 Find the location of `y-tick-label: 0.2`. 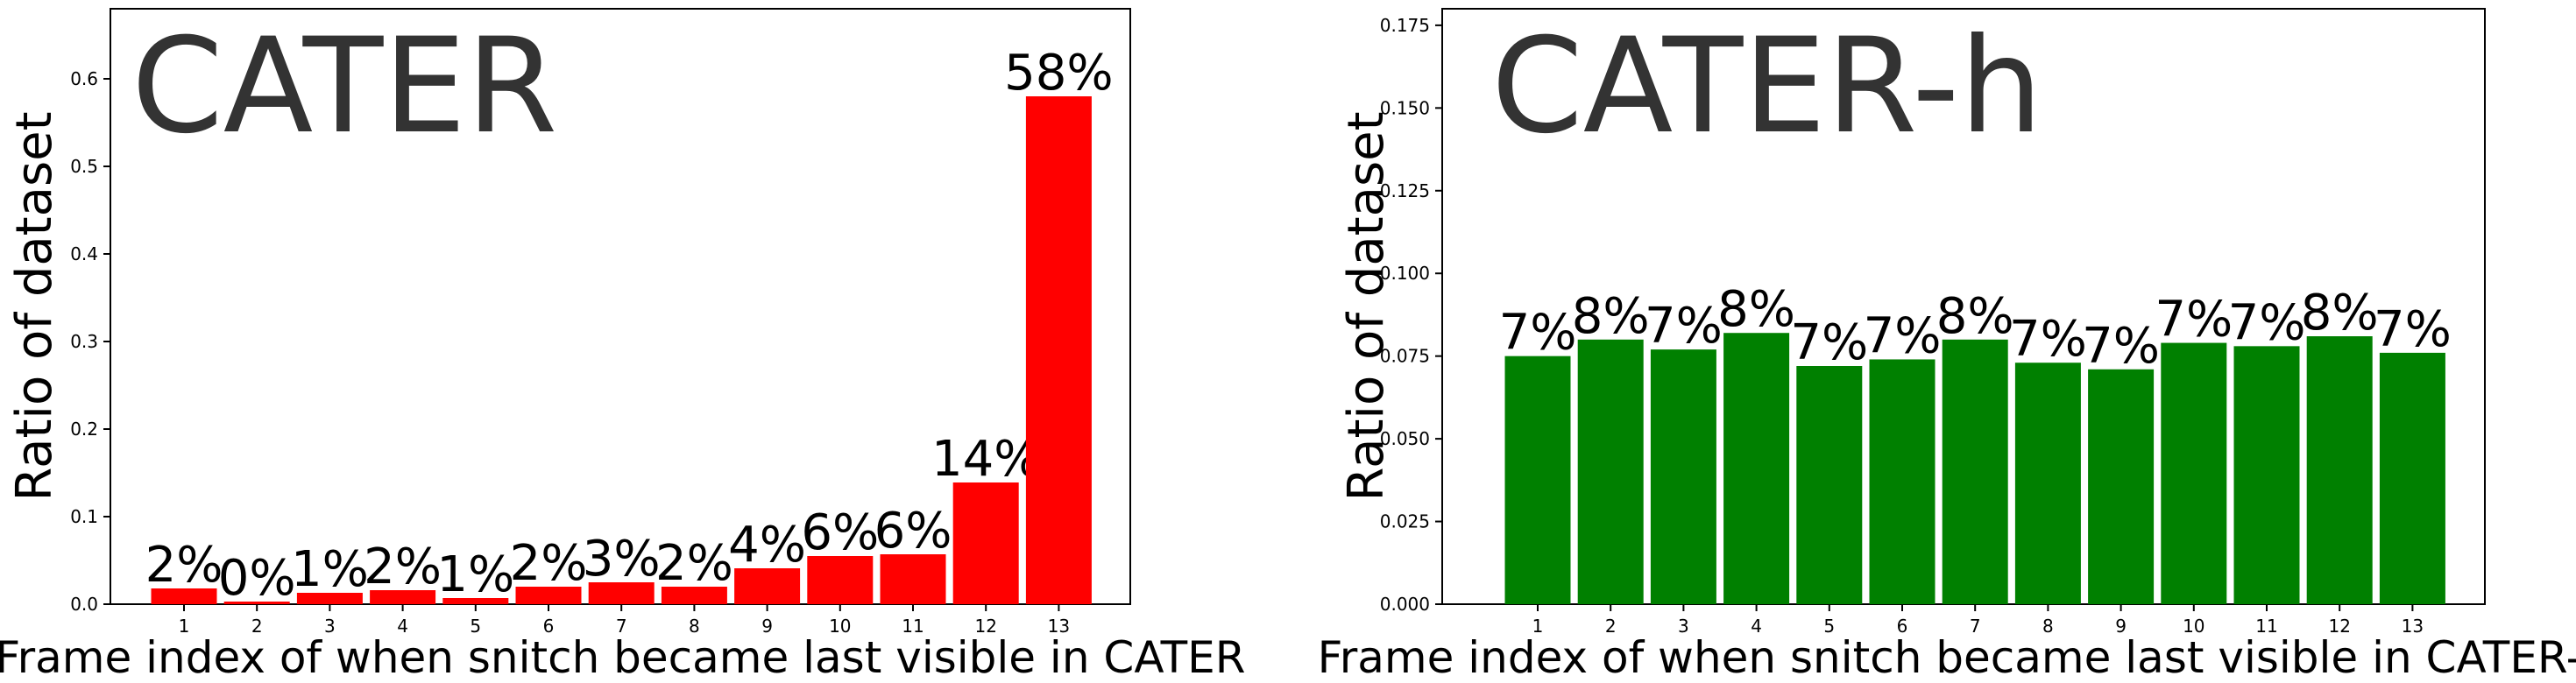

y-tick-label: 0.2 is located at coordinates (84, 429).